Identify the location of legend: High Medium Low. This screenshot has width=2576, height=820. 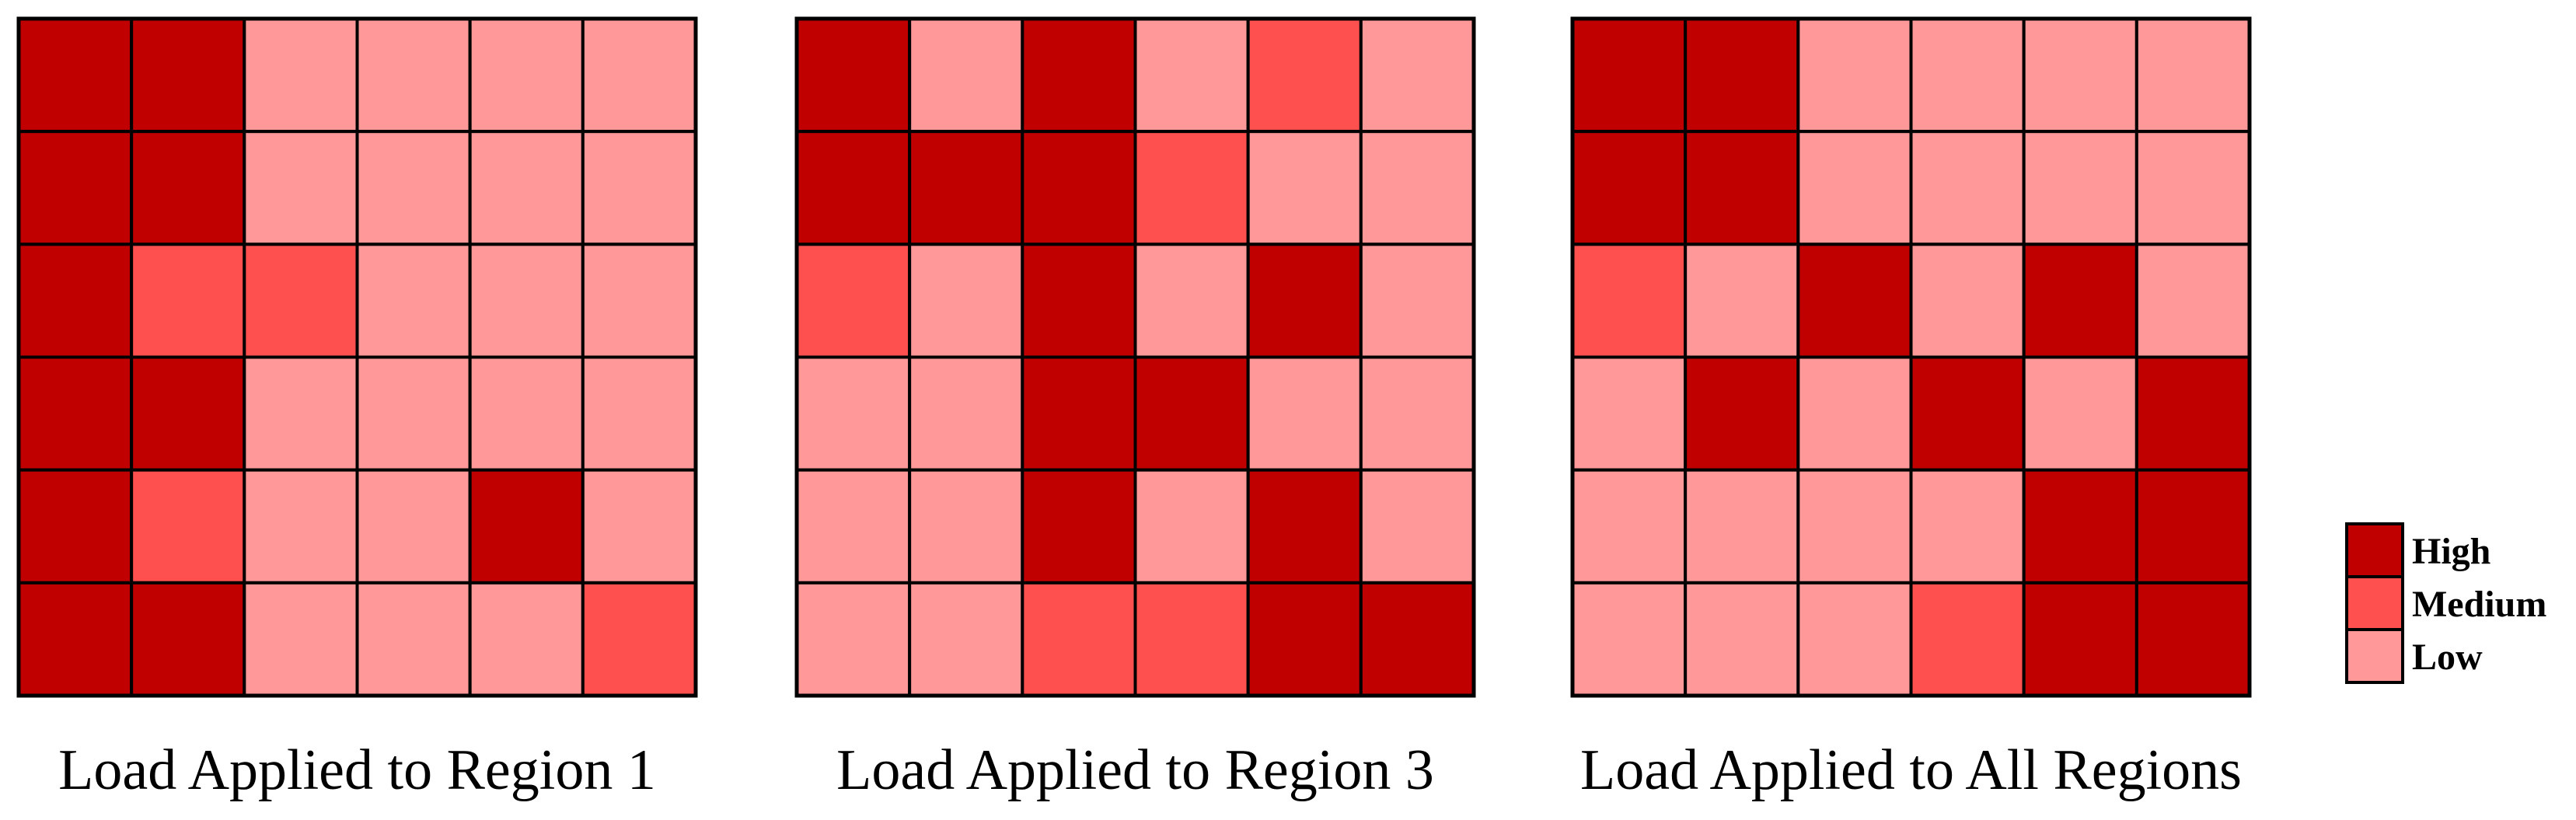
(2445, 603).